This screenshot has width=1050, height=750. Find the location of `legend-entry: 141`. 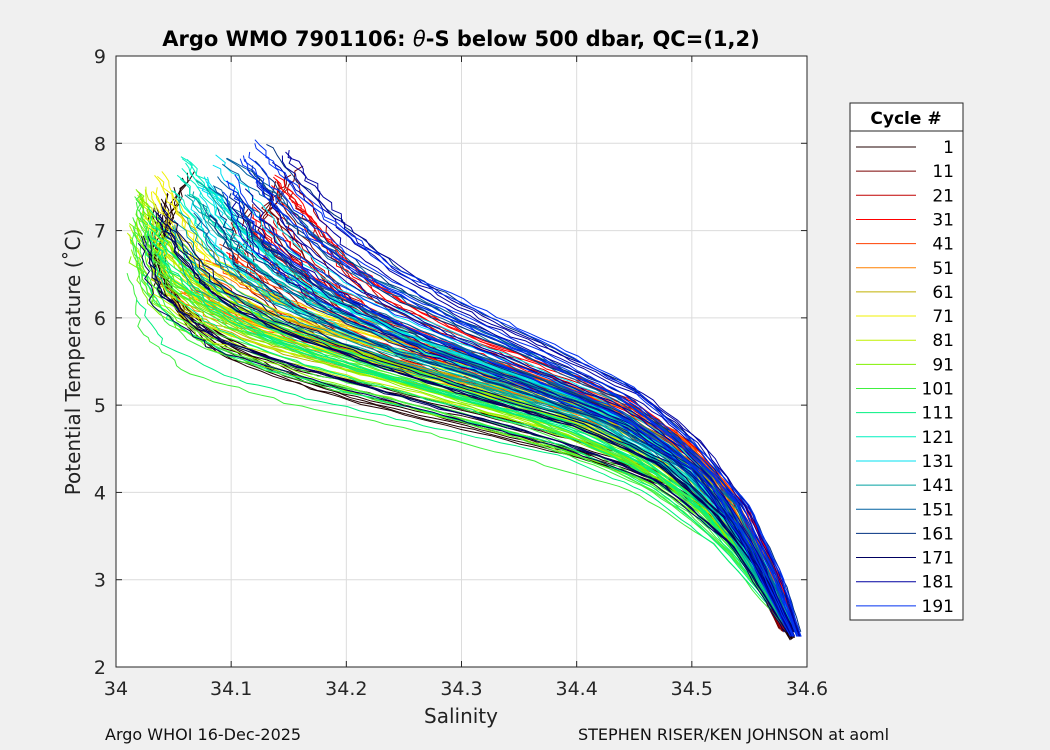

legend-entry: 141 is located at coordinates (905, 486).